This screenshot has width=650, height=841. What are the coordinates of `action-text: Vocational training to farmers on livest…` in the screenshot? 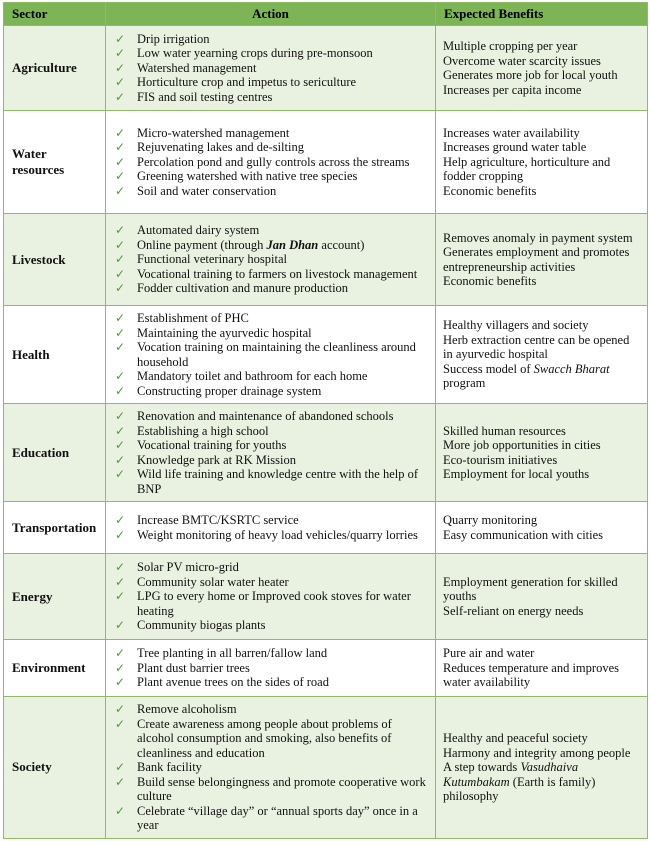 It's located at (277, 273).